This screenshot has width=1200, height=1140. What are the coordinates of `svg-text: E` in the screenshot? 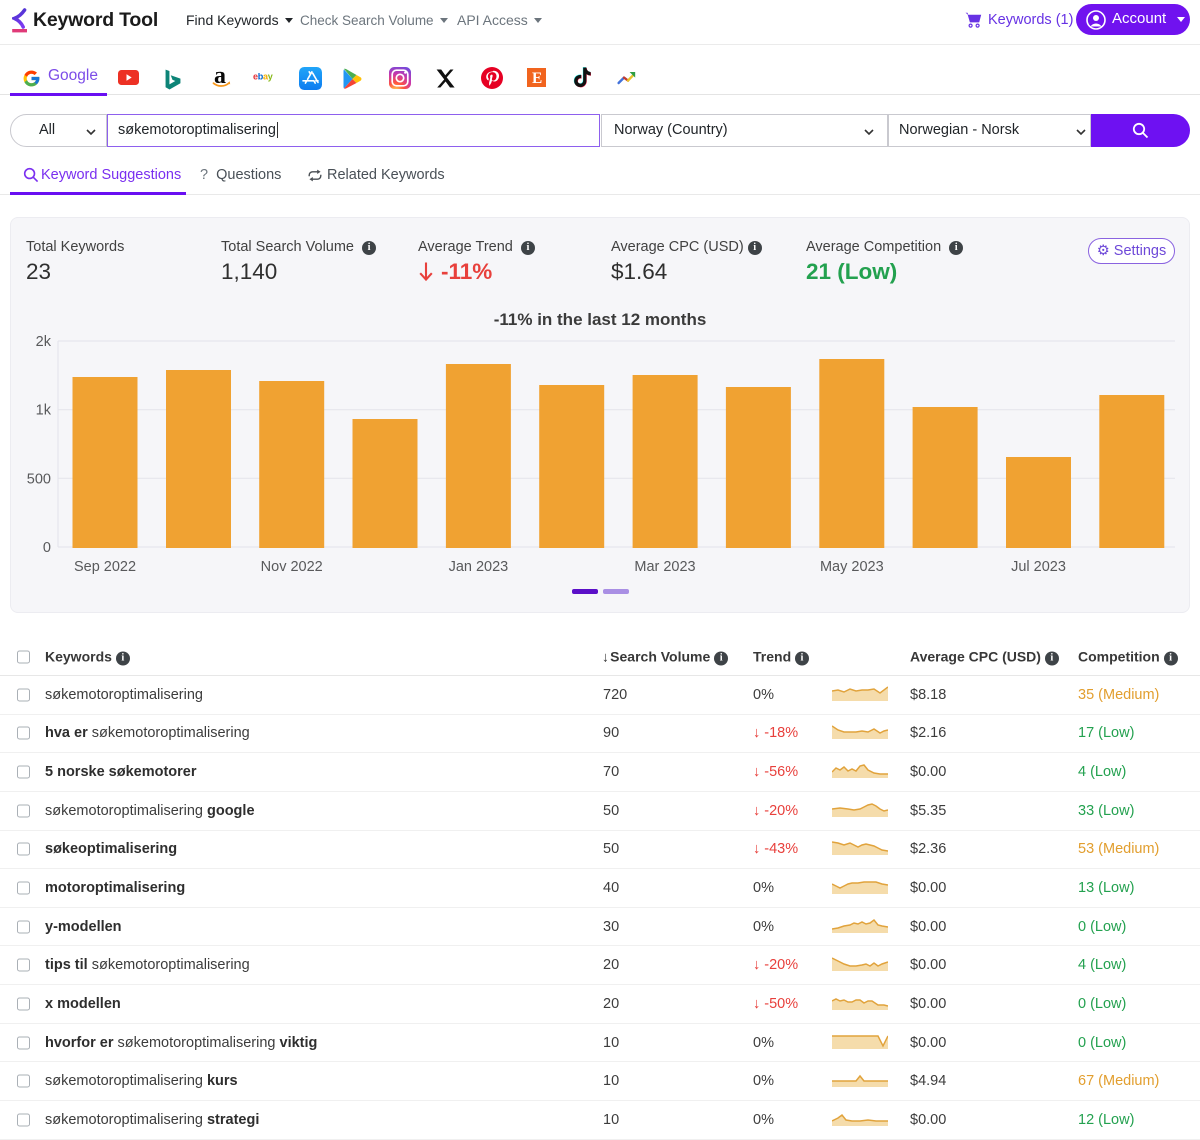 It's located at (537, 78).